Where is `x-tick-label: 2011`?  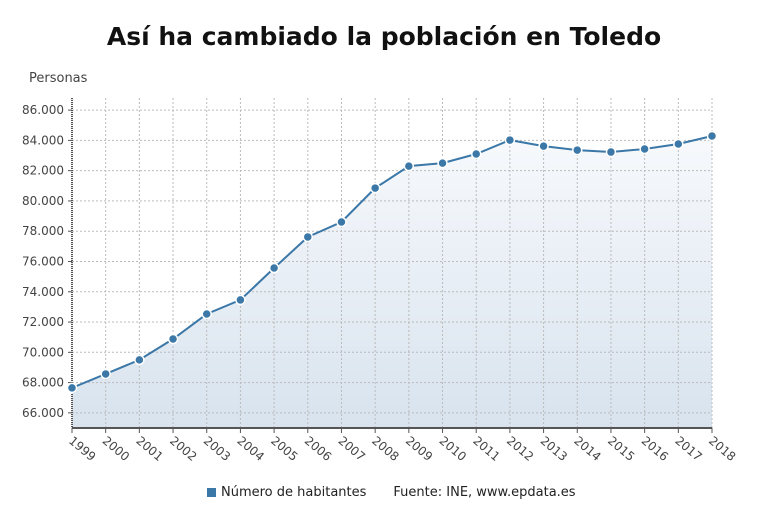 x-tick-label: 2011 is located at coordinates (486, 449).